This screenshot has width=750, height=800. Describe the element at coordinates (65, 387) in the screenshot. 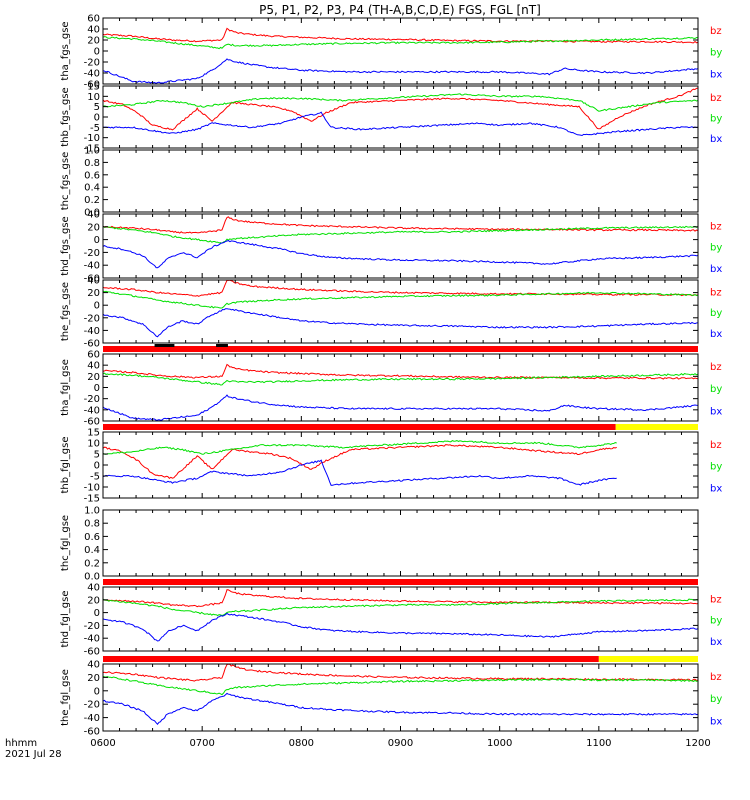

I see `y-axis-label: tha_fgl_gse` at that location.